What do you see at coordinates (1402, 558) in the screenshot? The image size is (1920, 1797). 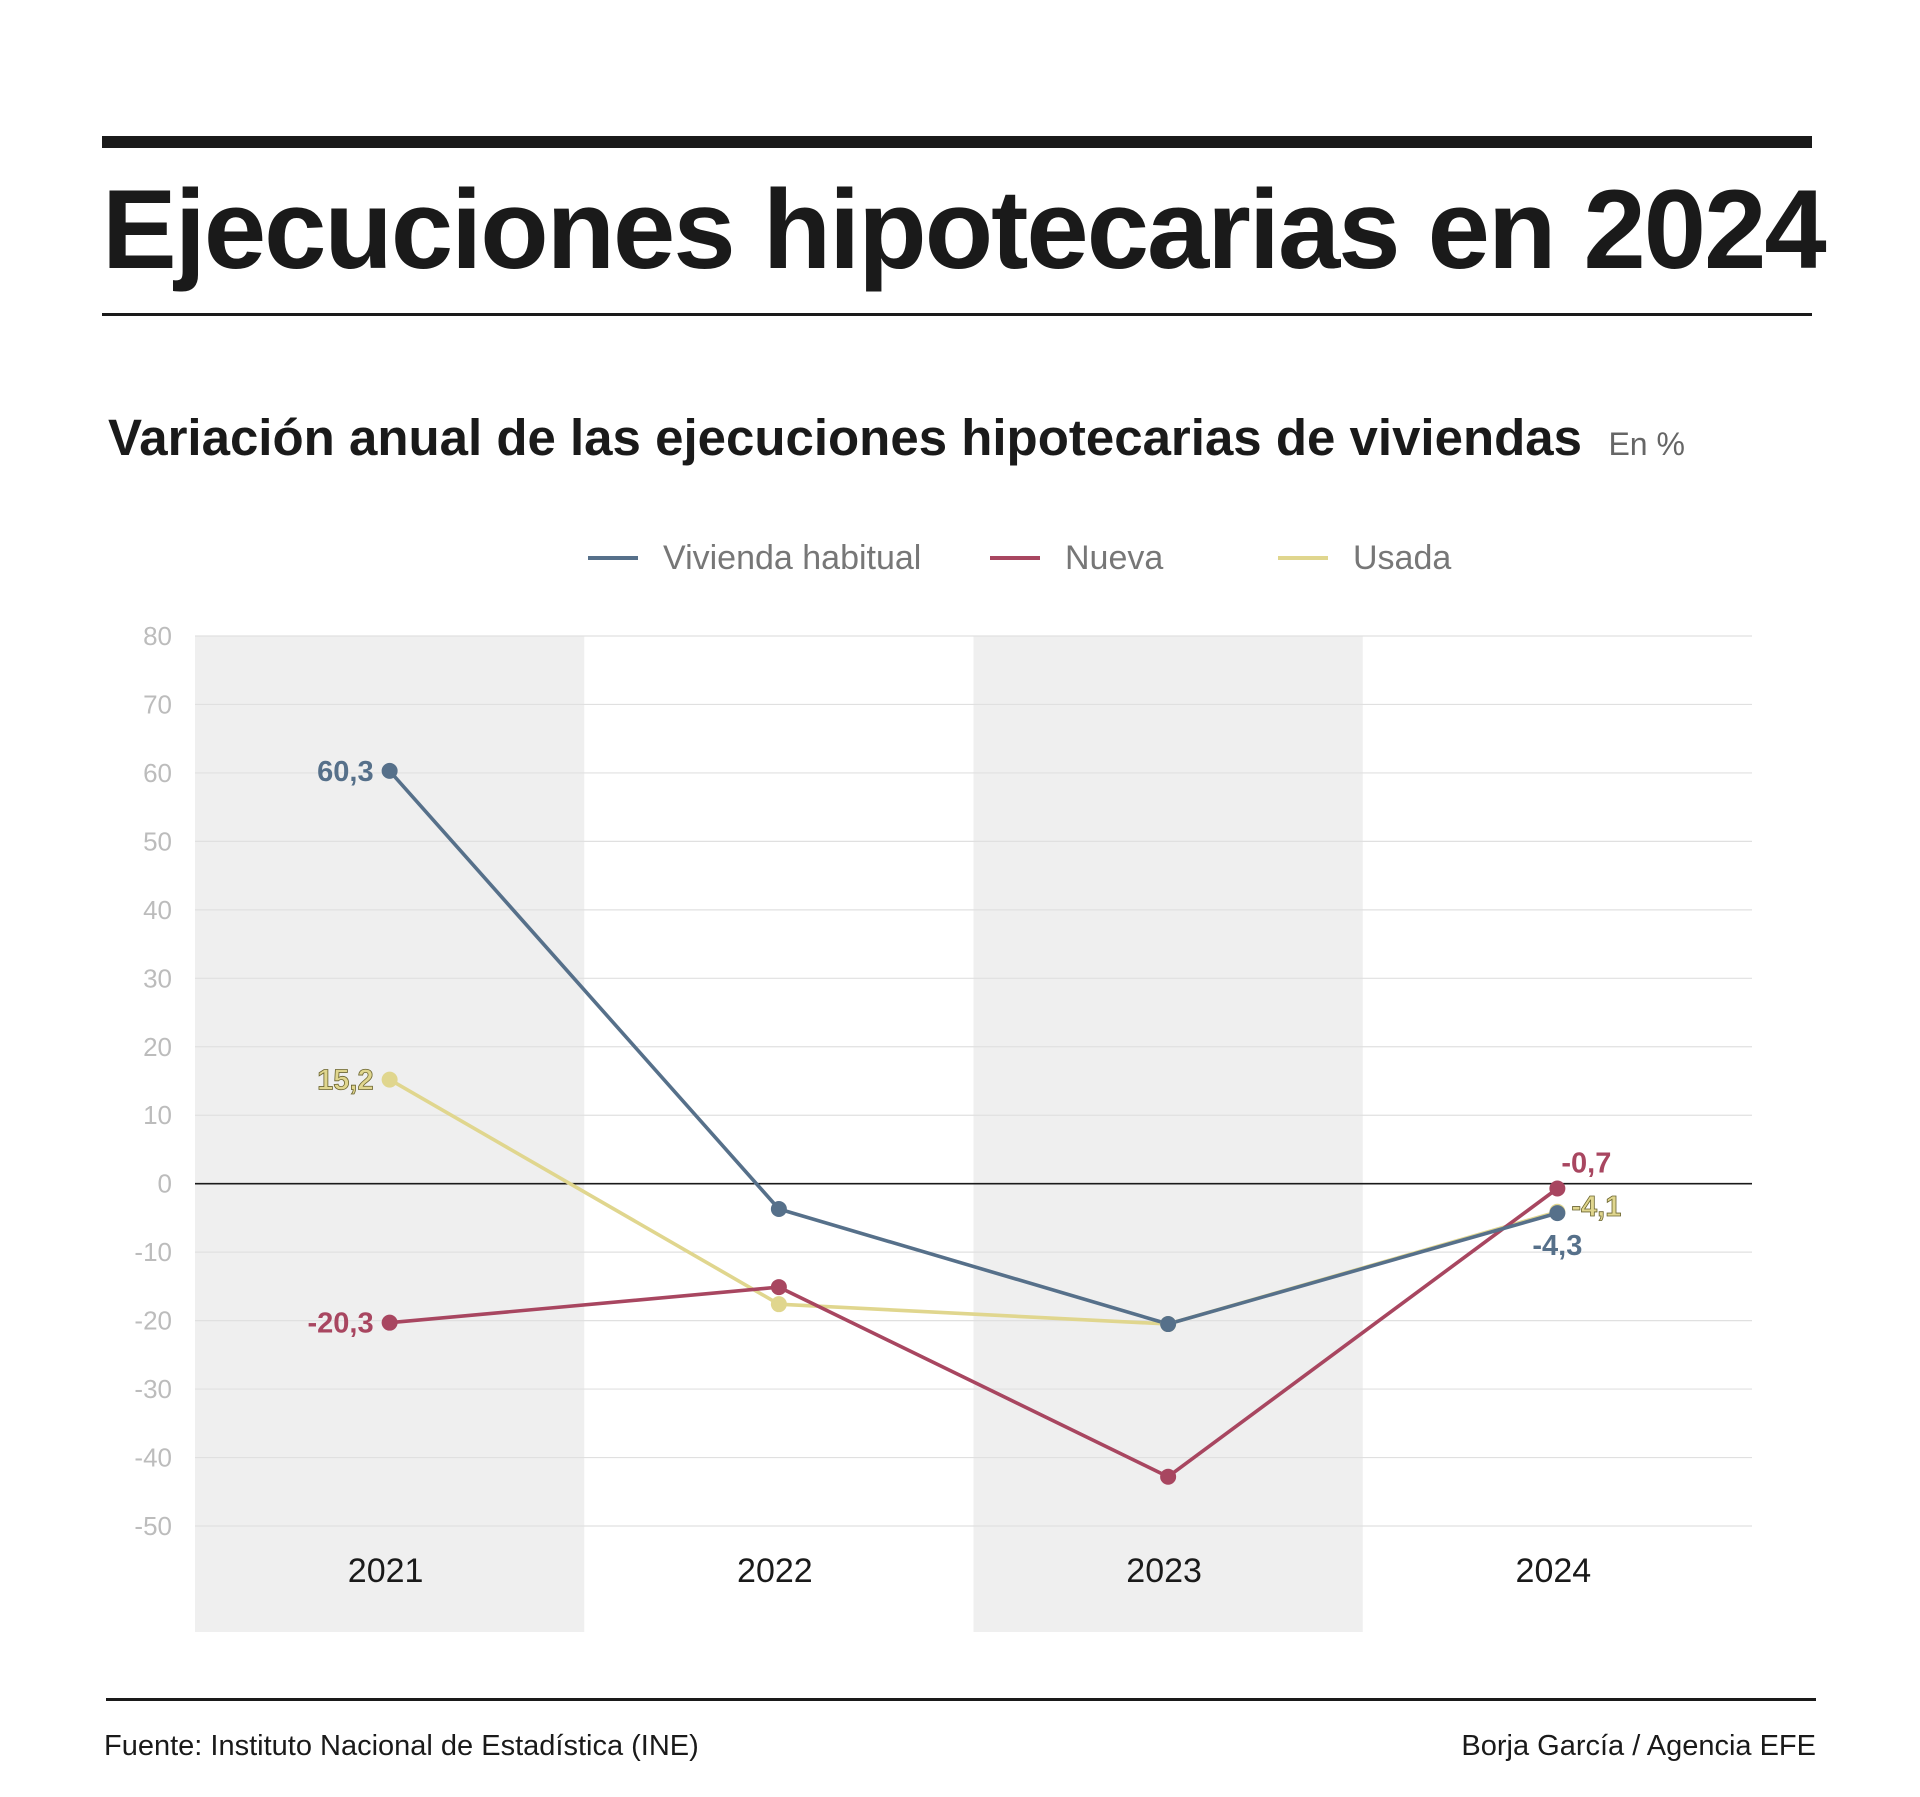 I see `legend-label: Usada` at bounding box center [1402, 558].